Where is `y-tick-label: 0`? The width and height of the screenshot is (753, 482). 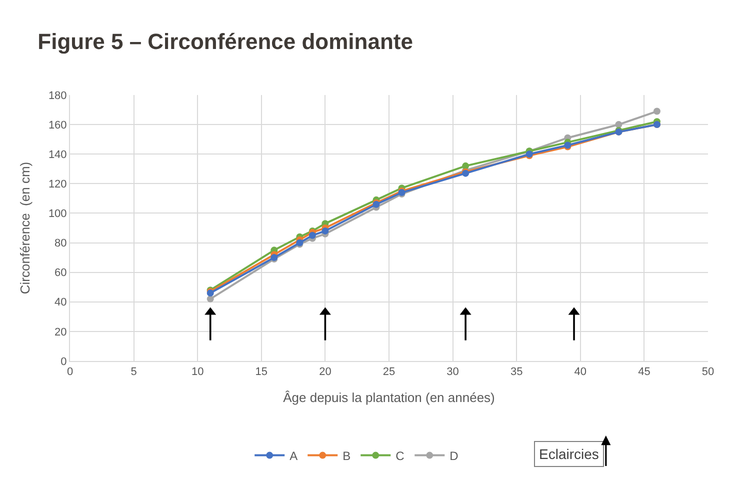 y-tick-label: 0 is located at coordinates (63, 362).